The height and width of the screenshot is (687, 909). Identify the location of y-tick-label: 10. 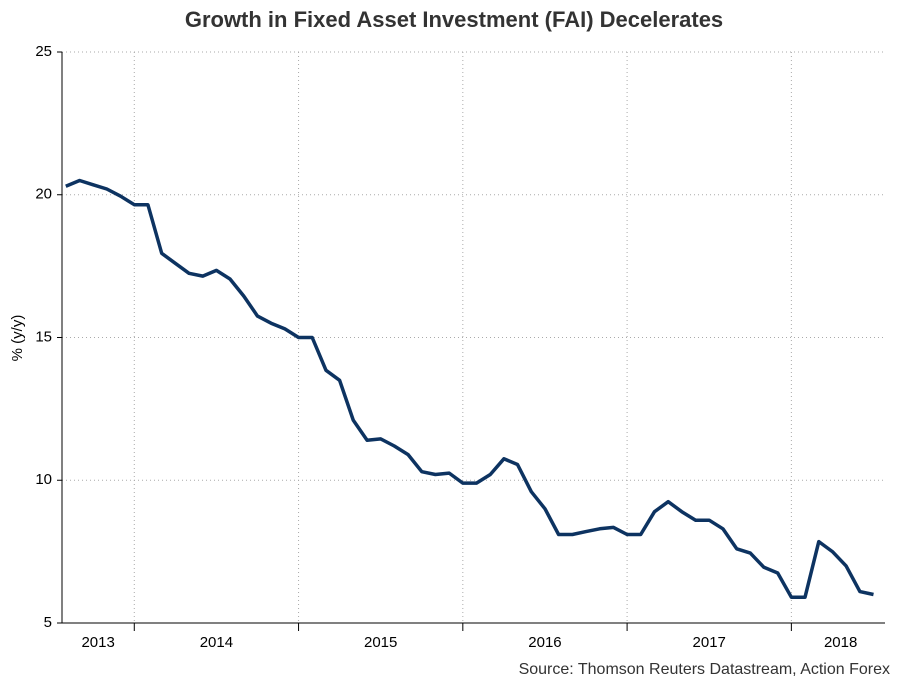
(43, 479).